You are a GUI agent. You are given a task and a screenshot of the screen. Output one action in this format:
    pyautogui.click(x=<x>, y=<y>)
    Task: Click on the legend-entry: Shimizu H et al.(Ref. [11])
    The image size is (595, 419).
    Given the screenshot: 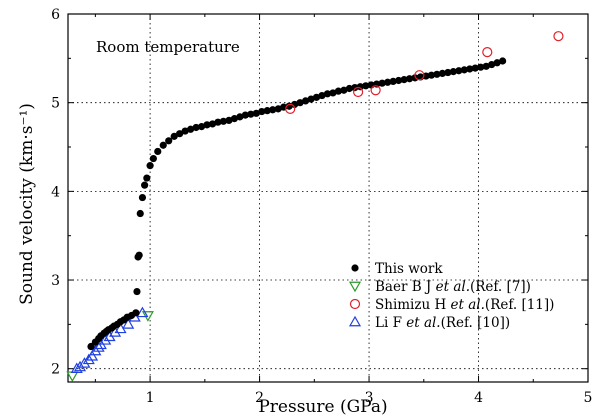 What is the action you would take?
    pyautogui.click(x=451, y=305)
    